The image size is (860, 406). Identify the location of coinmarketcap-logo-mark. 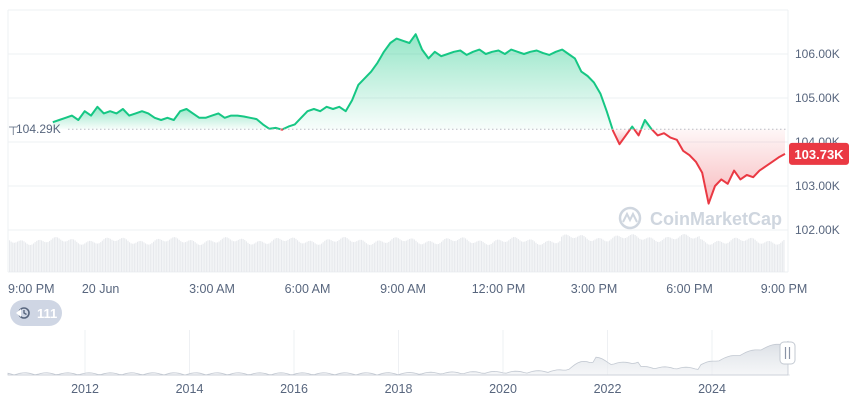
(630, 217).